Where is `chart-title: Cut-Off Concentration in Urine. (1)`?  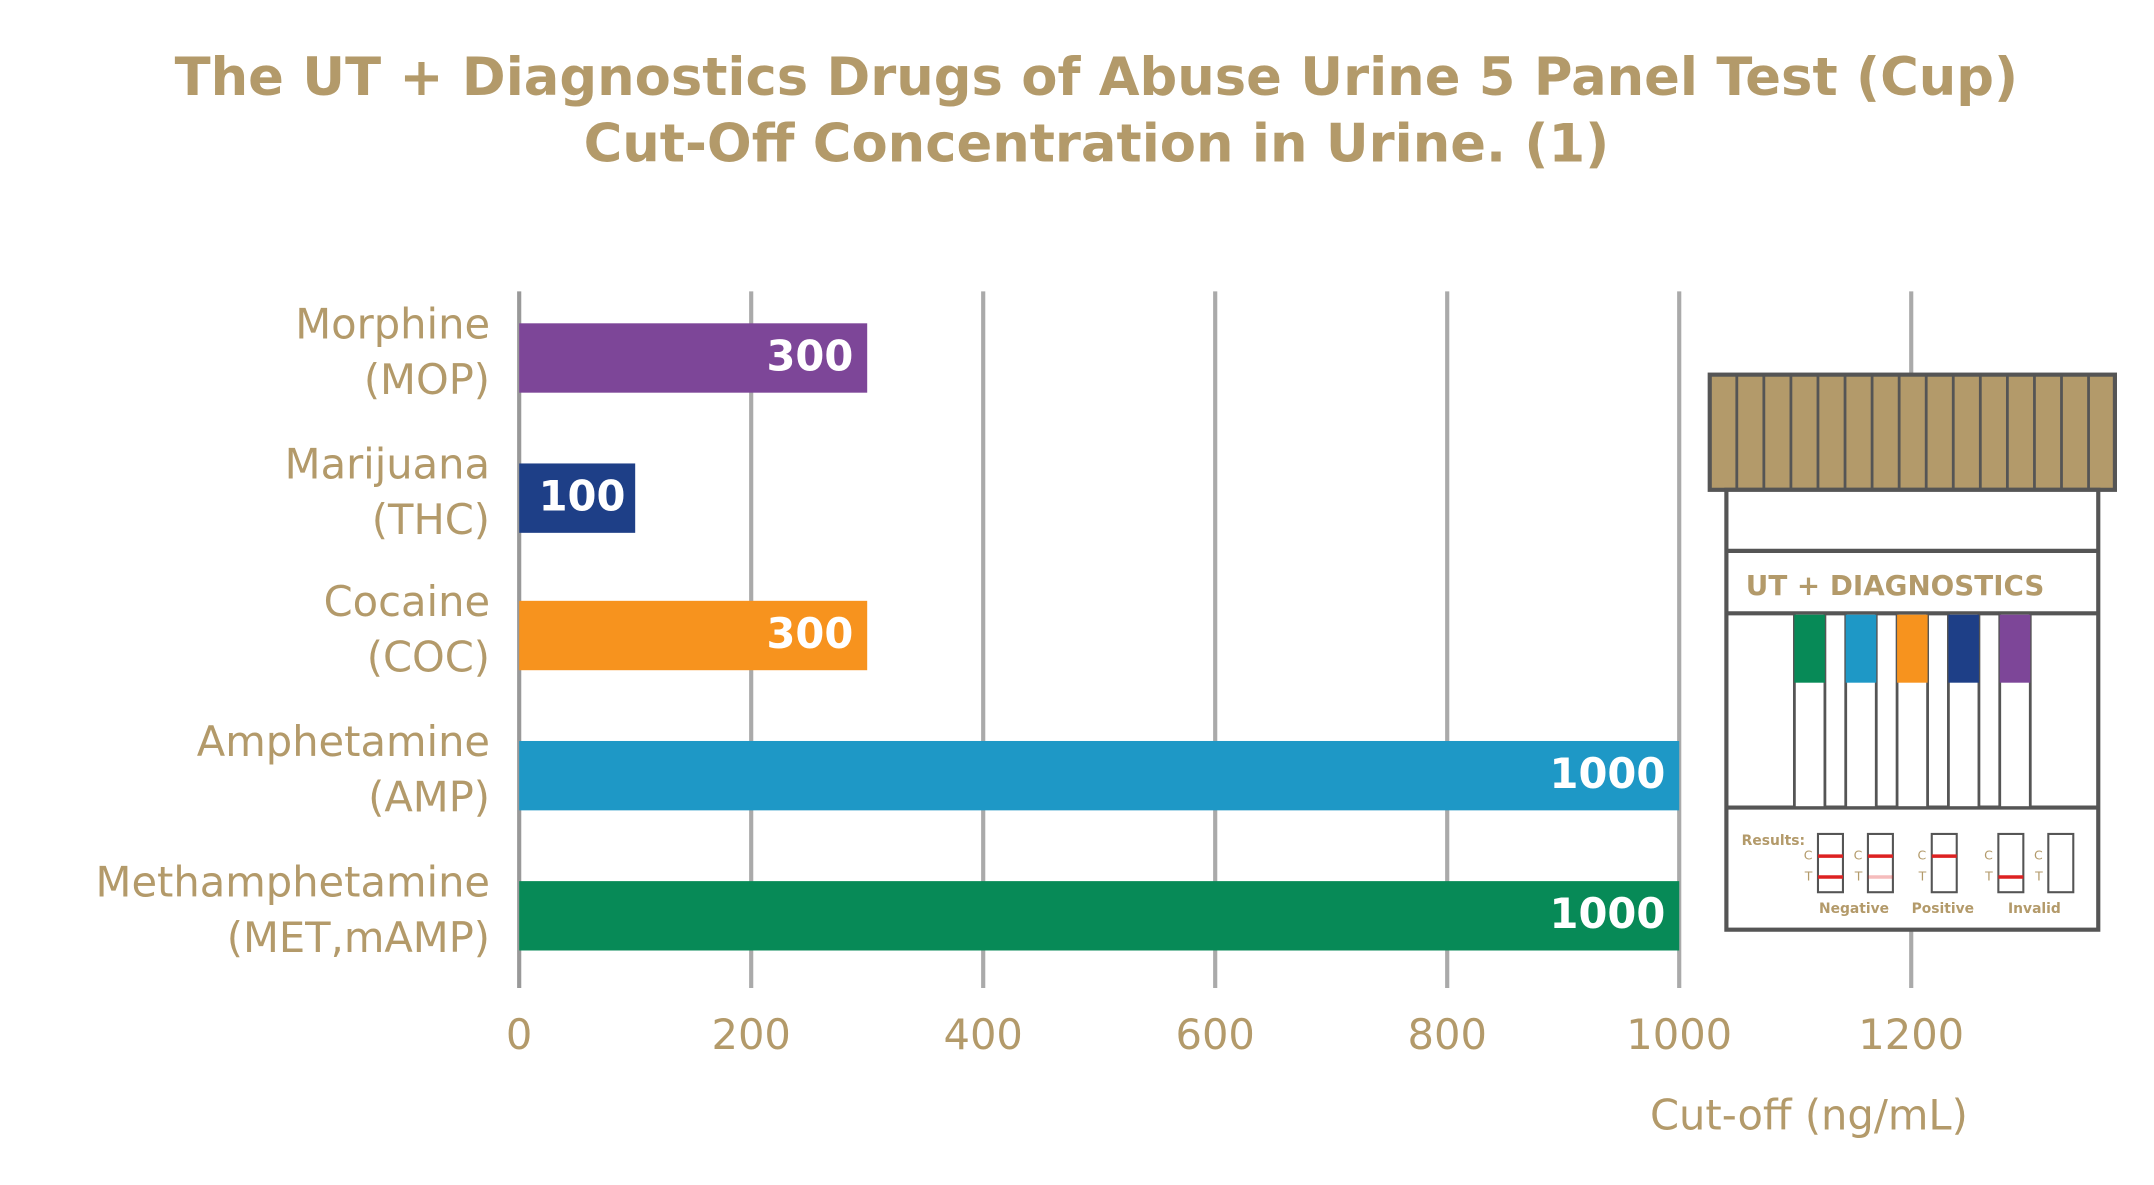
chart-title: Cut-Off Concentration in Urine. (1) is located at coordinates (1097, 144).